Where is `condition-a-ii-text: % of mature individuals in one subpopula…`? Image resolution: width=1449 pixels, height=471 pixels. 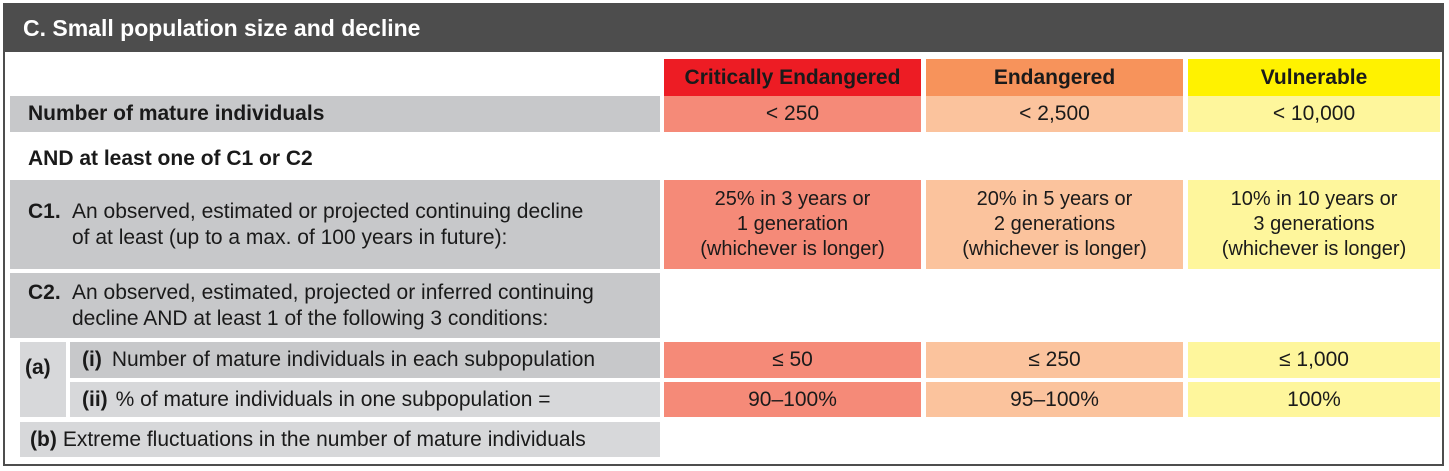 condition-a-ii-text: % of mature individuals in one subpopula… is located at coordinates (333, 399).